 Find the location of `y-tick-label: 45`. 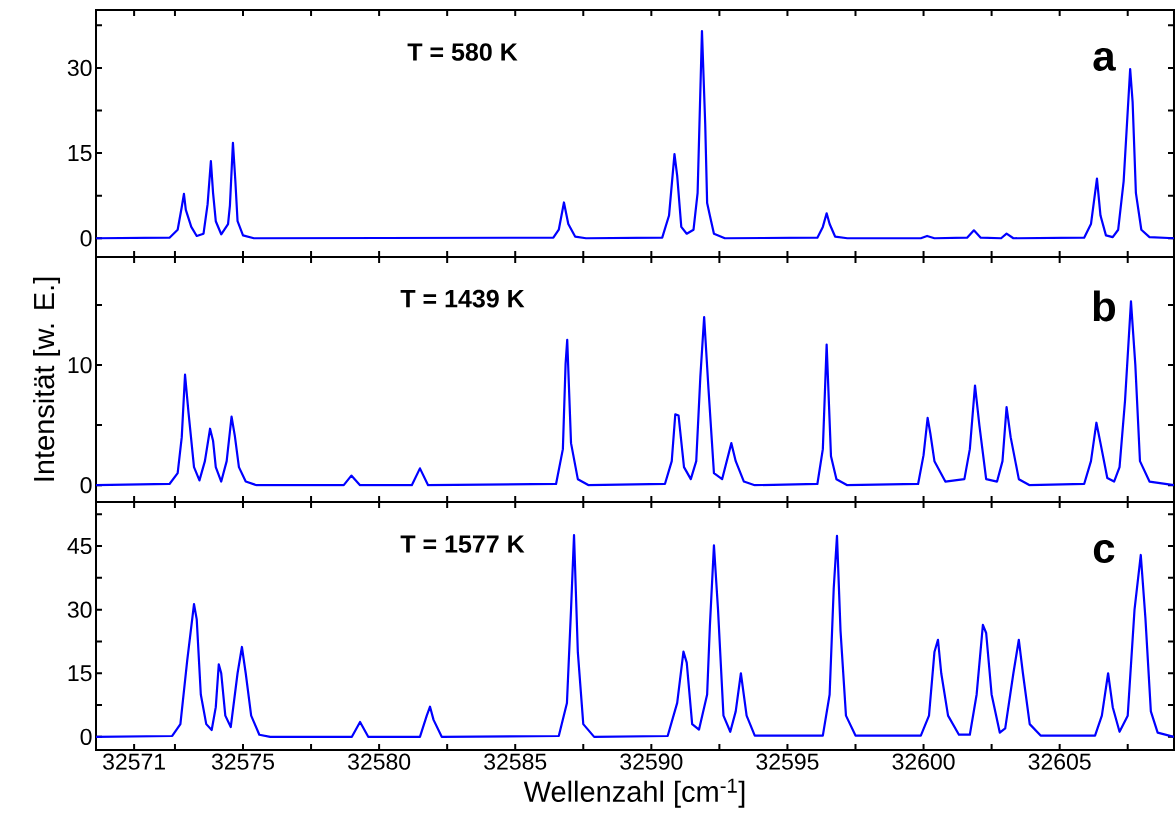

y-tick-label: 45 is located at coordinates (79, 546).